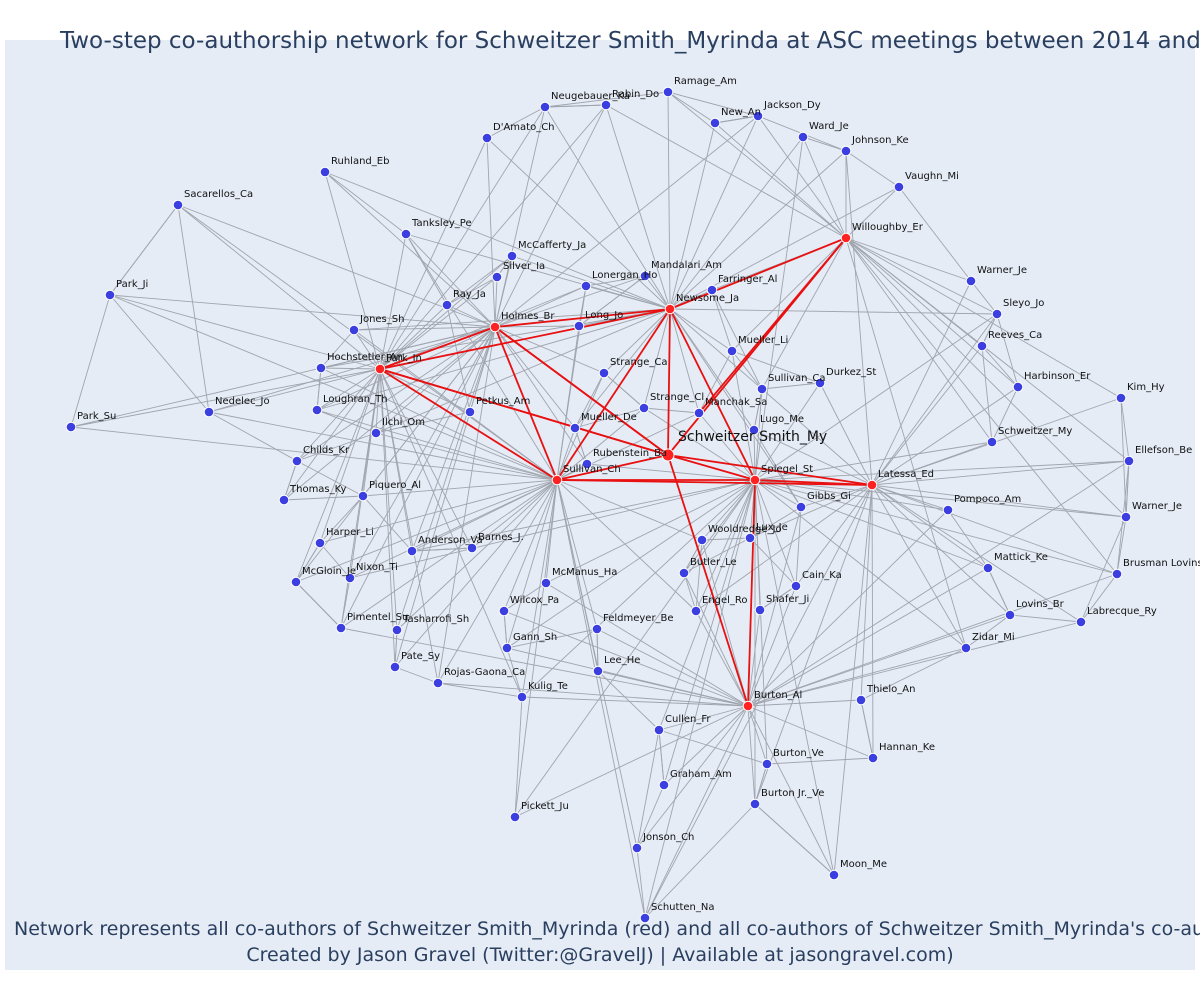 The image size is (1200, 1000). I want to click on node-wooldredge-jo, so click(702, 540).